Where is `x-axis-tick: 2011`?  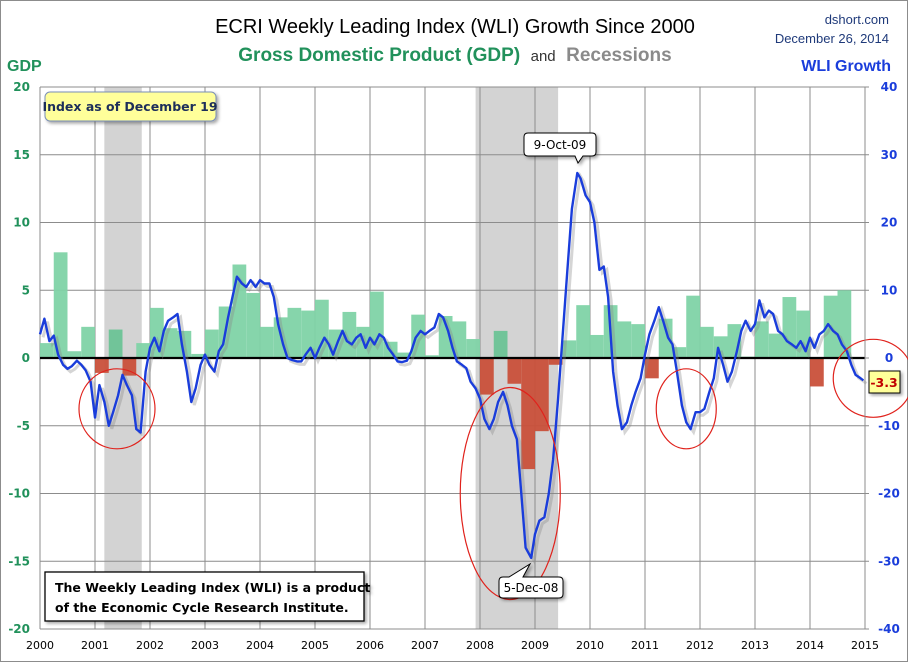 x-axis-tick: 2011 is located at coordinates (645, 645).